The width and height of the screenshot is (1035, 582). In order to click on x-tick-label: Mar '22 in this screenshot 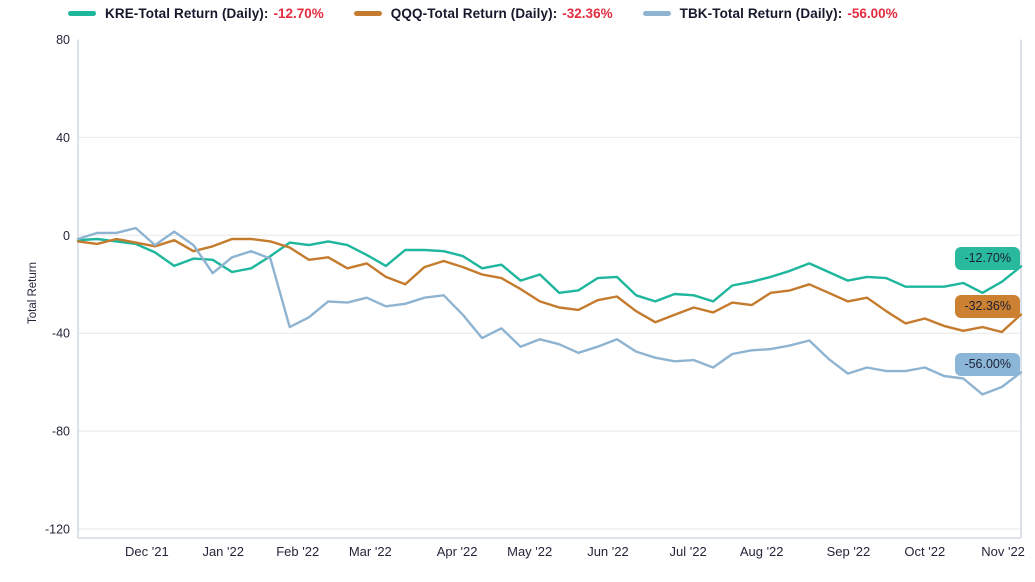, I will do `click(370, 551)`.